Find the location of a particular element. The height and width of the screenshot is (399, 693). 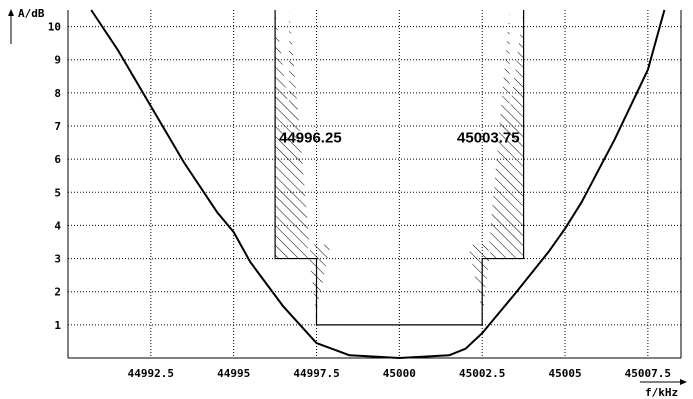

y-tick-label: 10 is located at coordinates (54, 27).